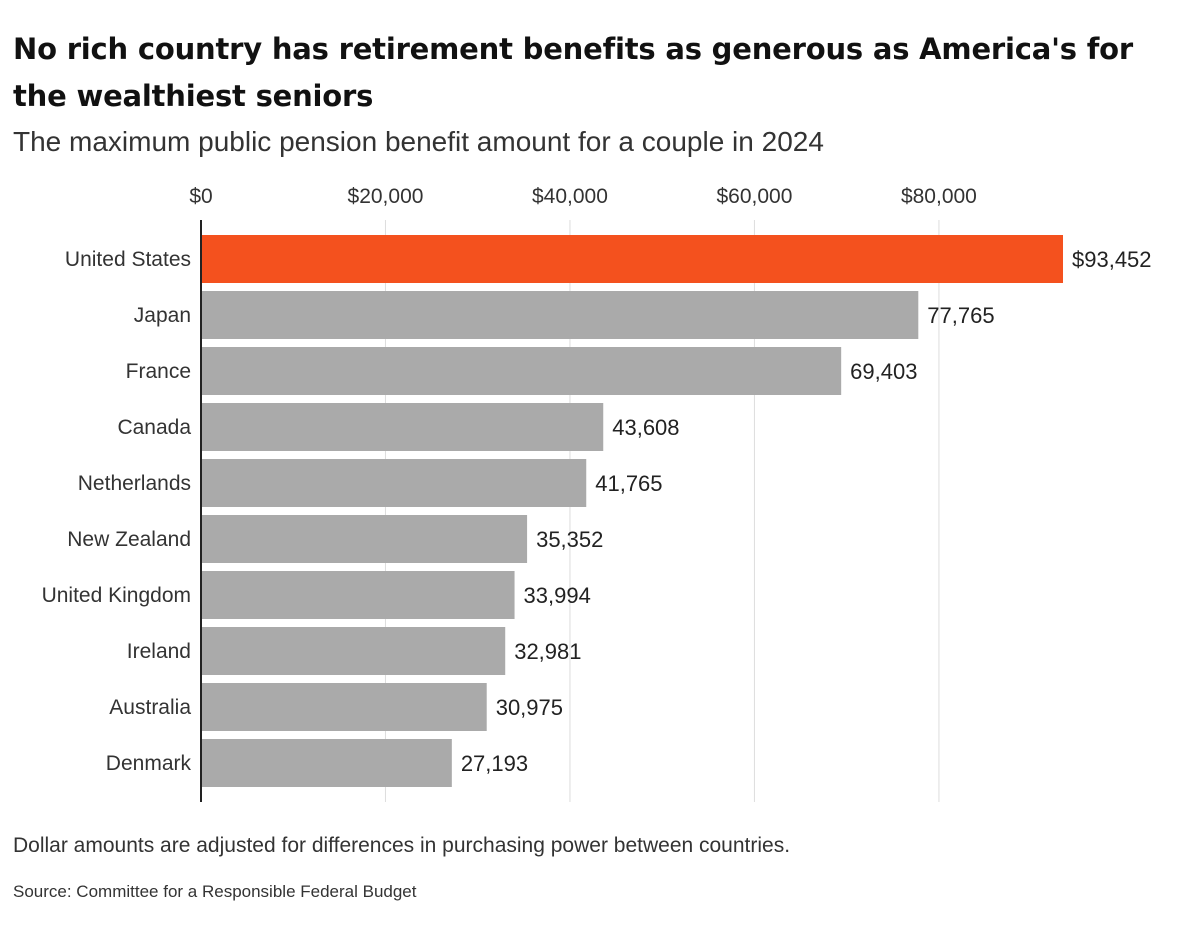  I want to click on x-axis-ticks: $0 $20,000 $40,000 $60,000 $80,000, so click(583, 196).